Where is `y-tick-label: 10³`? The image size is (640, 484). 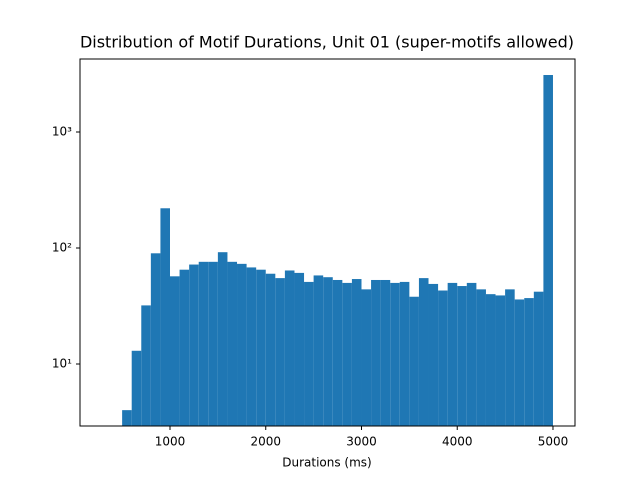
y-tick-label: 10³ is located at coordinates (62, 132).